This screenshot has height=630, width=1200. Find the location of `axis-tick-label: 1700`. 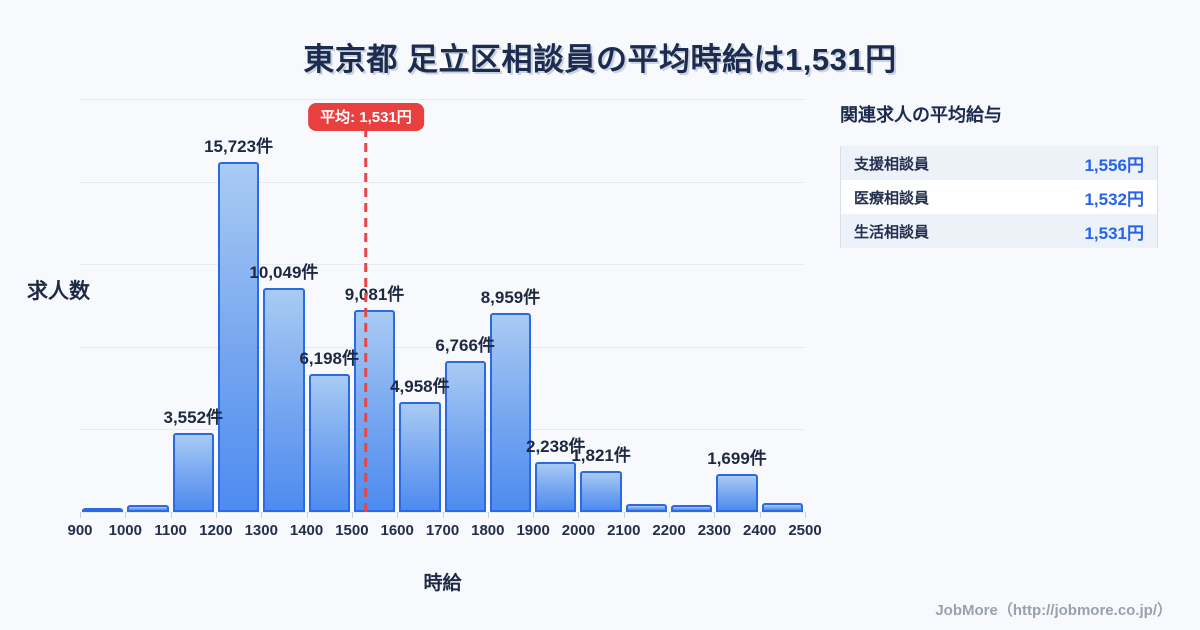

axis-tick-label: 1700 is located at coordinates (442, 530).